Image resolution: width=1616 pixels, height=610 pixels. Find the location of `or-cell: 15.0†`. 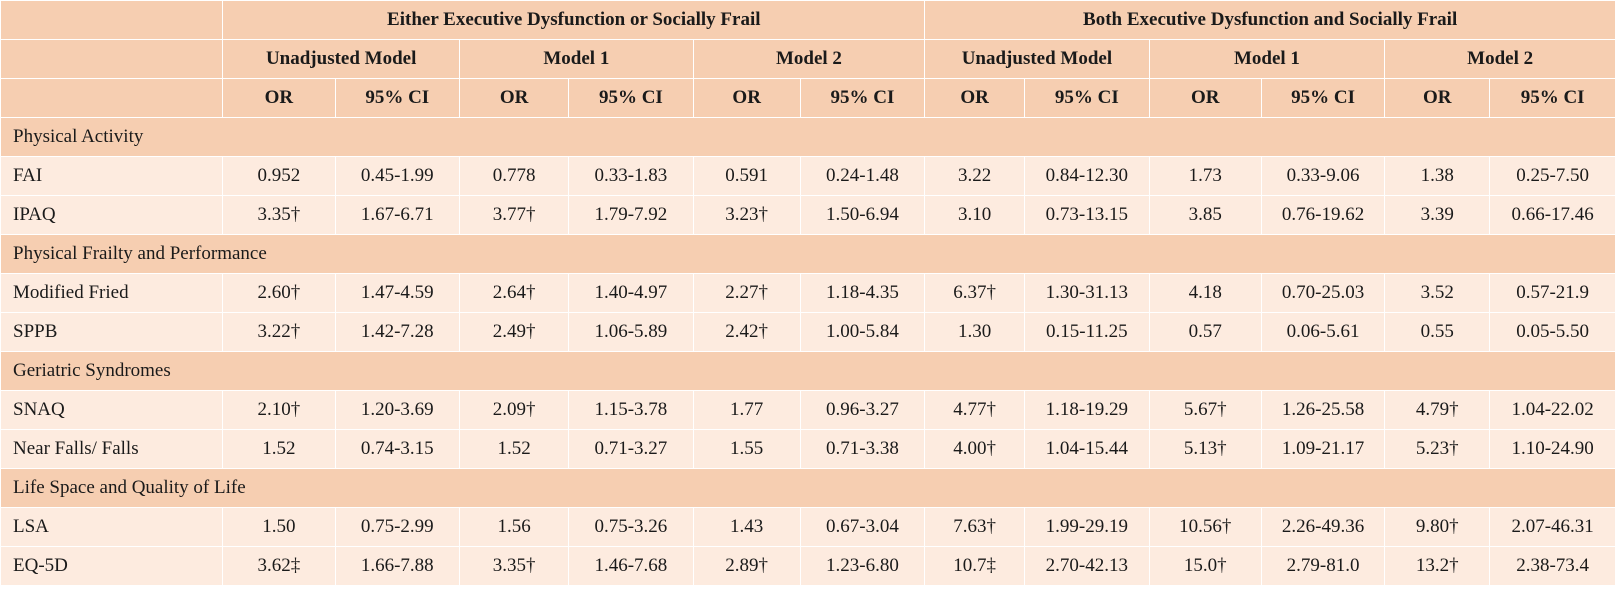

or-cell: 15.0† is located at coordinates (1205, 566).